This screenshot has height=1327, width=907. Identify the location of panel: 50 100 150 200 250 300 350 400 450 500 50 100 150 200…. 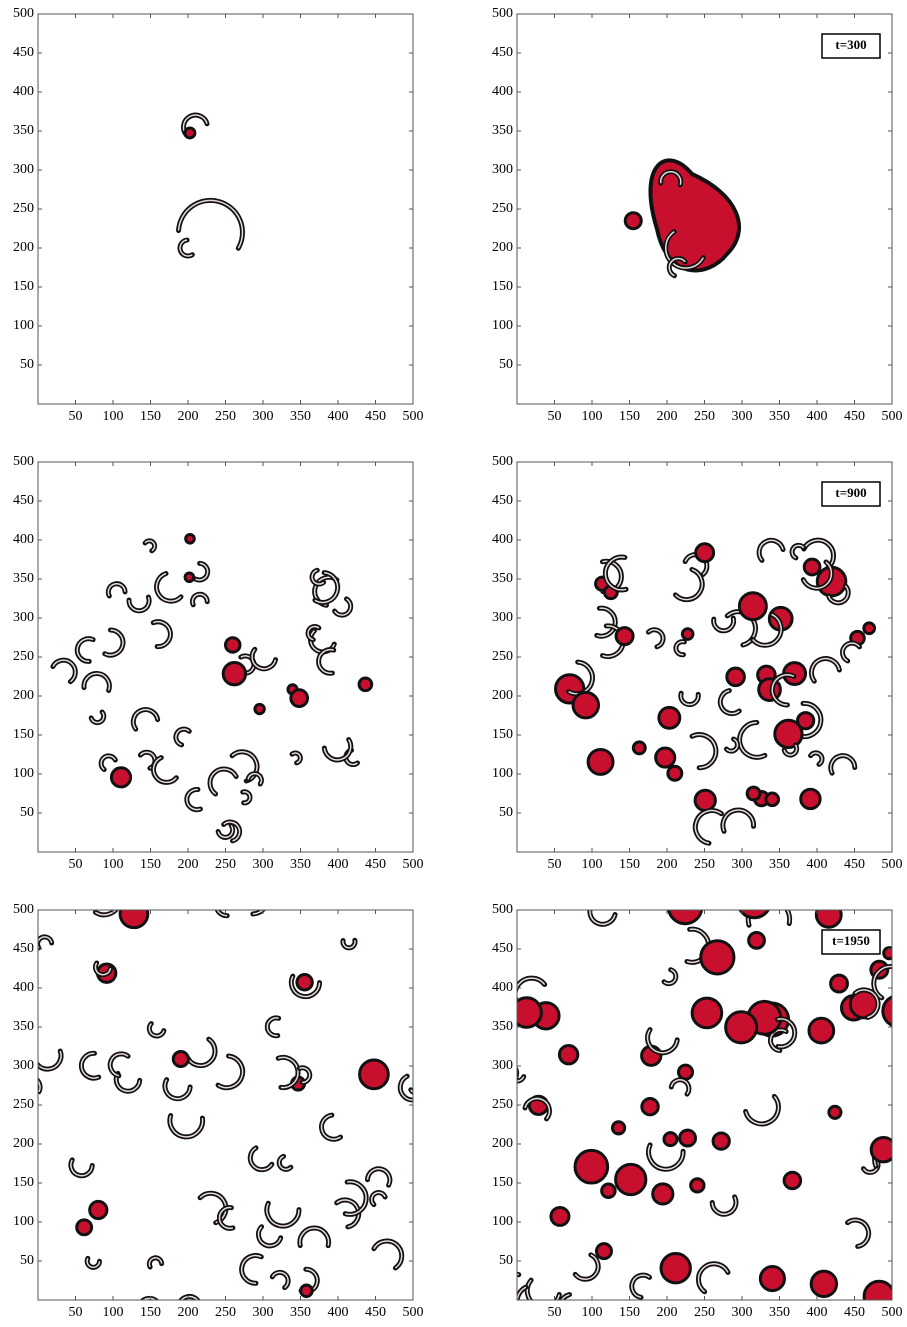
(218, 215).